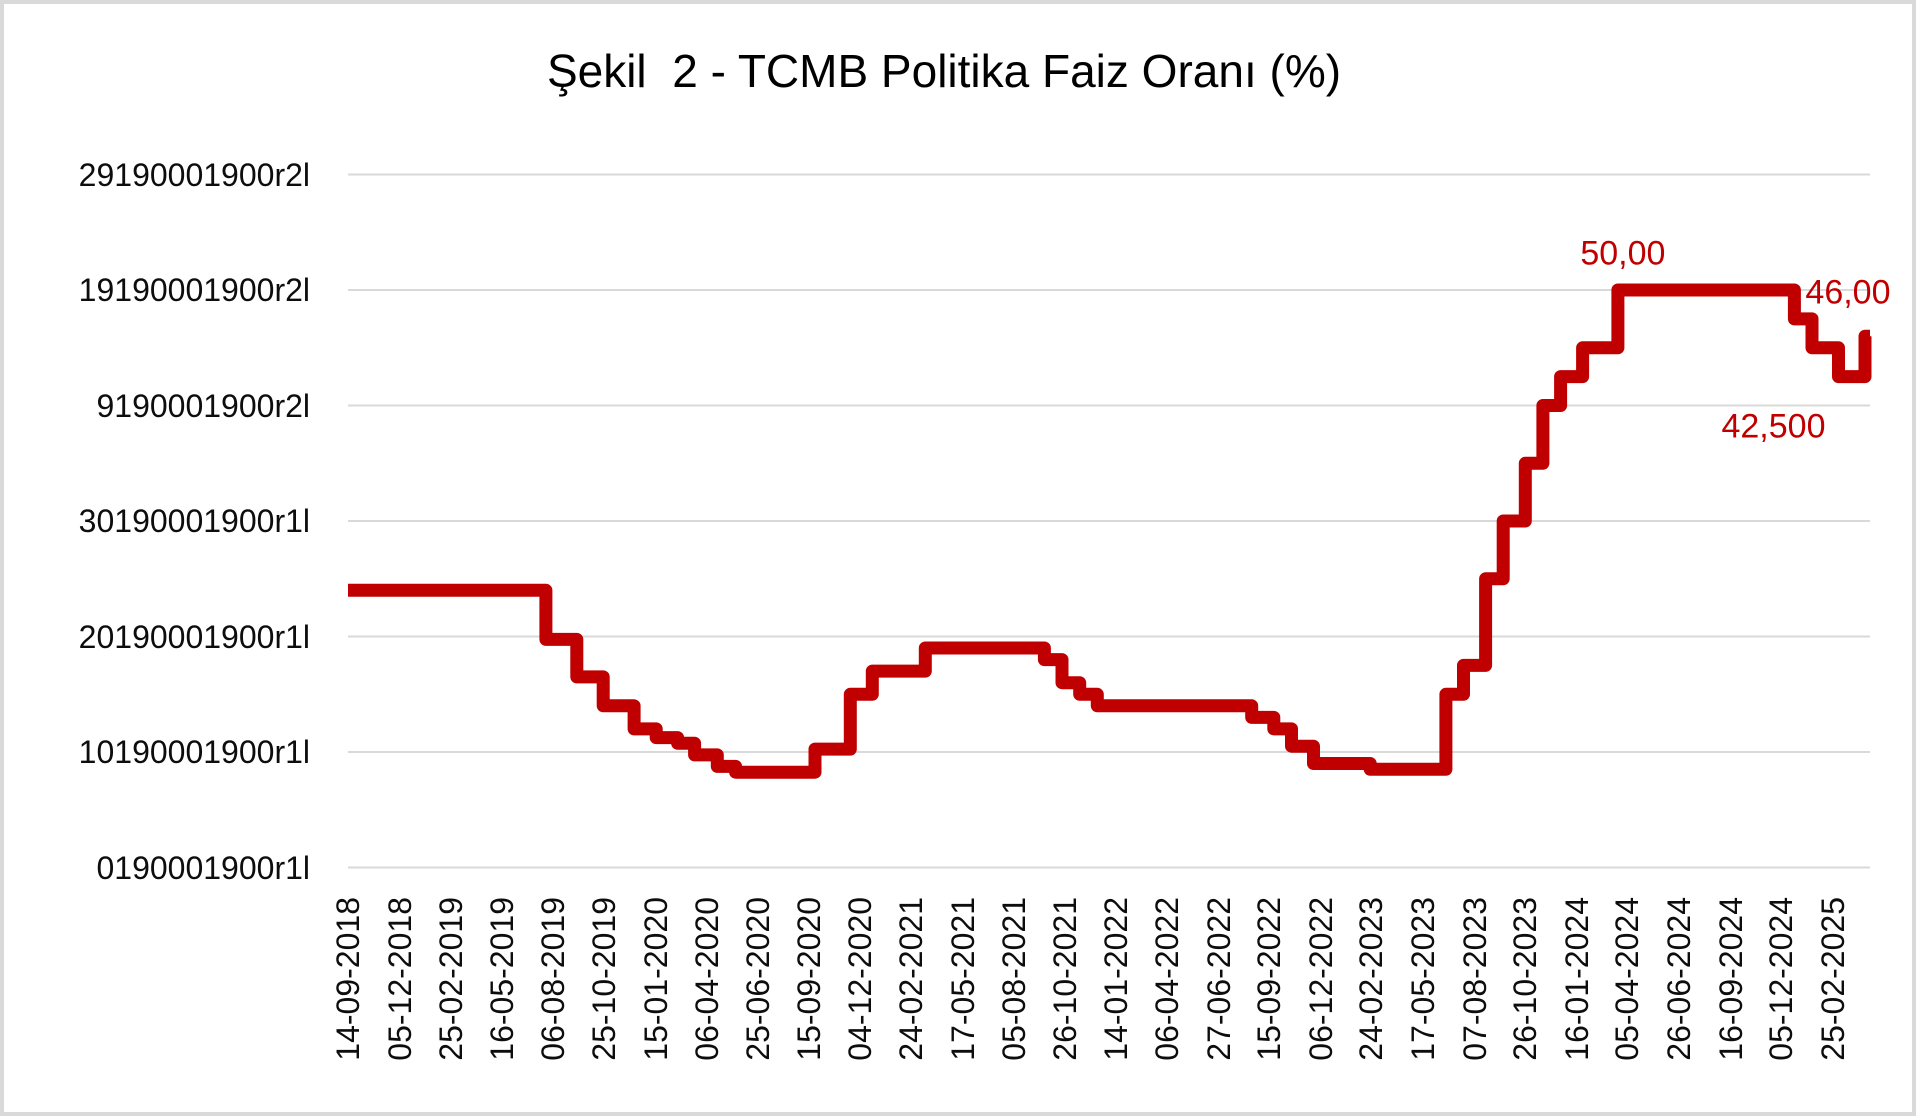  I want to click on x-axis-label: 26-06-2024, so click(1679, 979).